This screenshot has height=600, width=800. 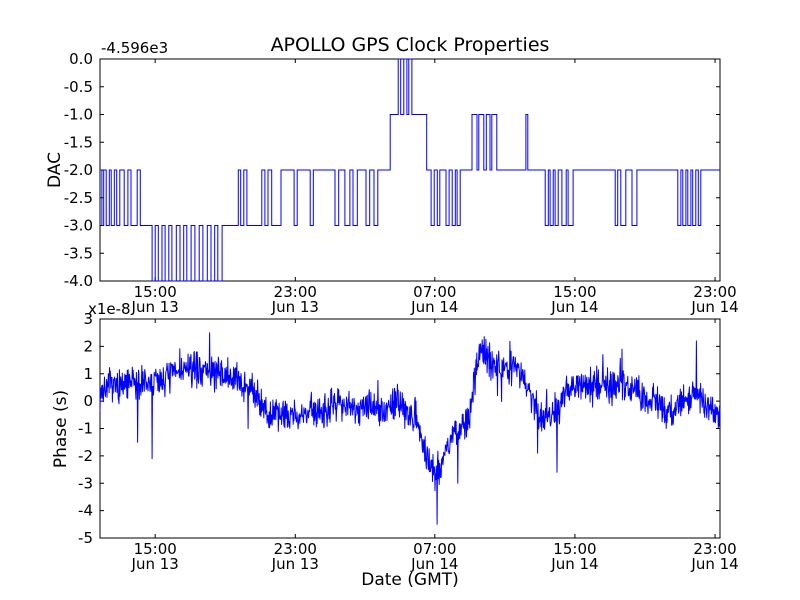 I want to click on y-tick-label: -1.0, so click(x=78, y=115).